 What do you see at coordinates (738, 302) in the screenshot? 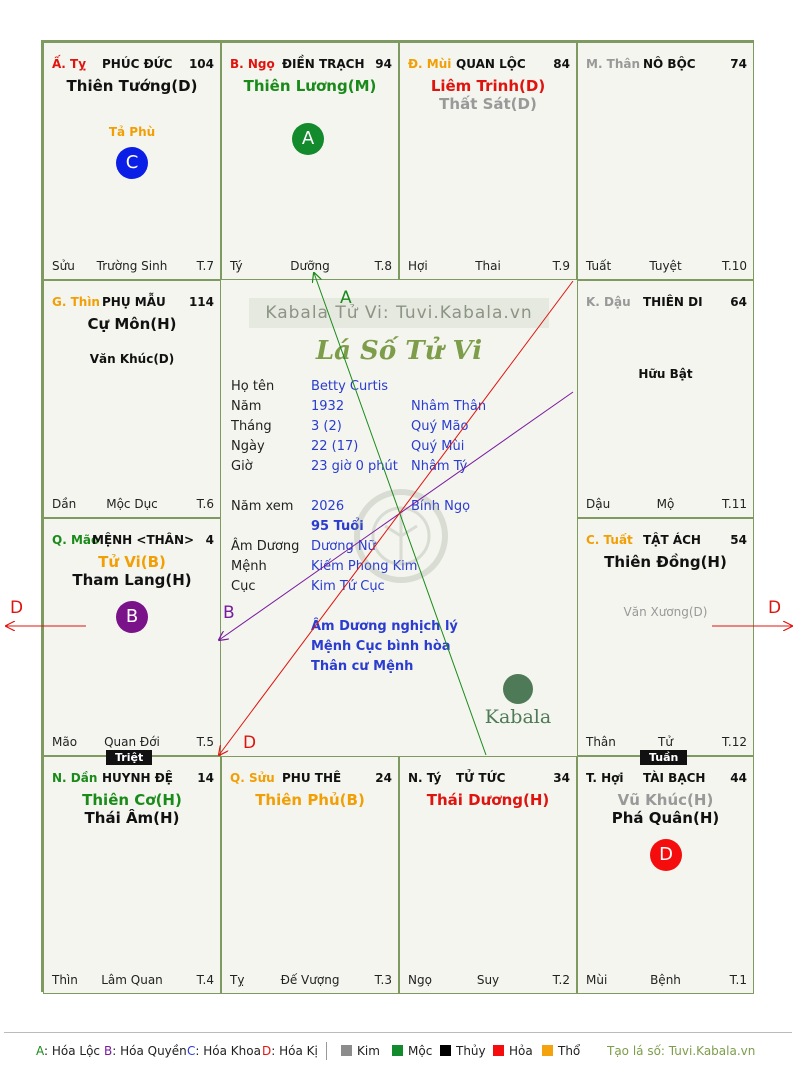
I see `palace-number: 64` at bounding box center [738, 302].